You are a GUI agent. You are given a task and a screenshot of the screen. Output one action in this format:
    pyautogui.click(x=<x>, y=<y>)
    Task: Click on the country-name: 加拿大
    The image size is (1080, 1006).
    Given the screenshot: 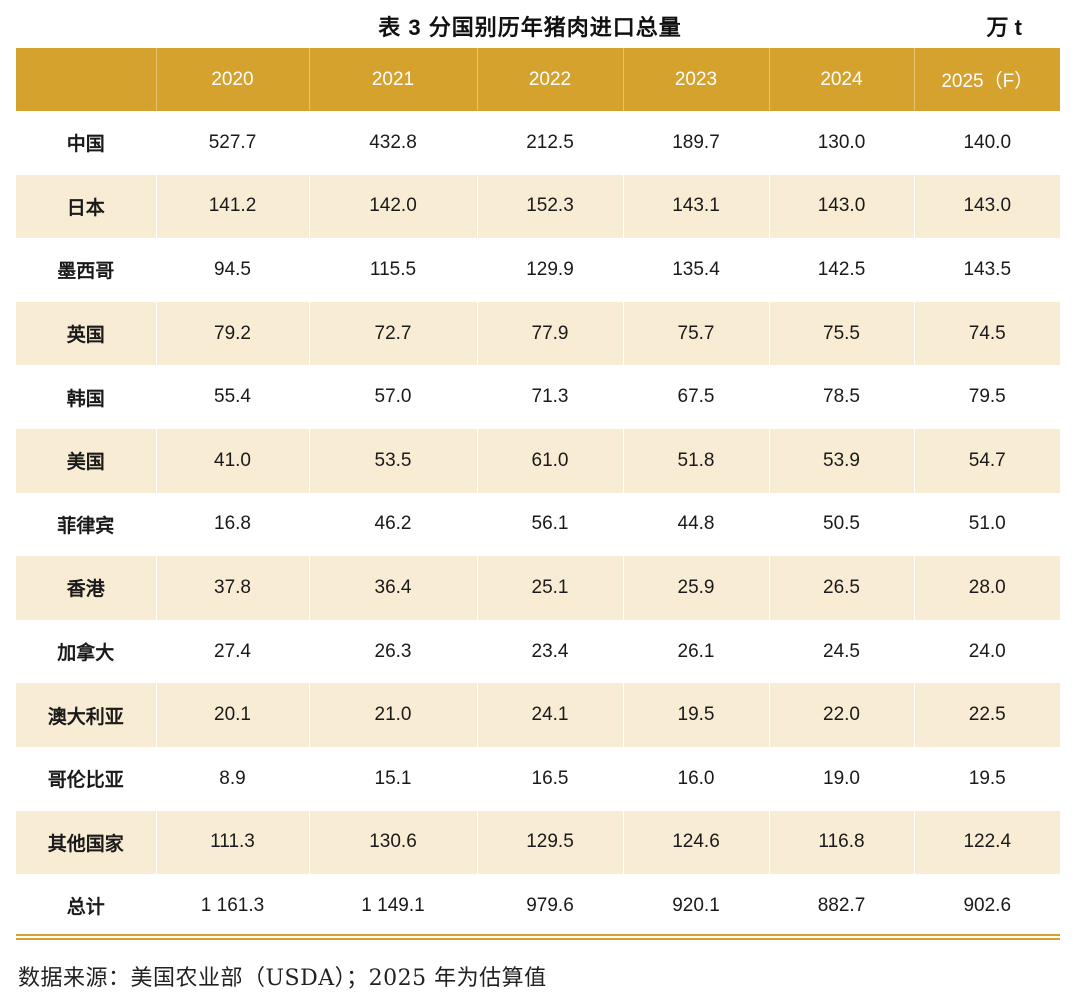 What is the action you would take?
    pyautogui.click(x=86, y=651)
    